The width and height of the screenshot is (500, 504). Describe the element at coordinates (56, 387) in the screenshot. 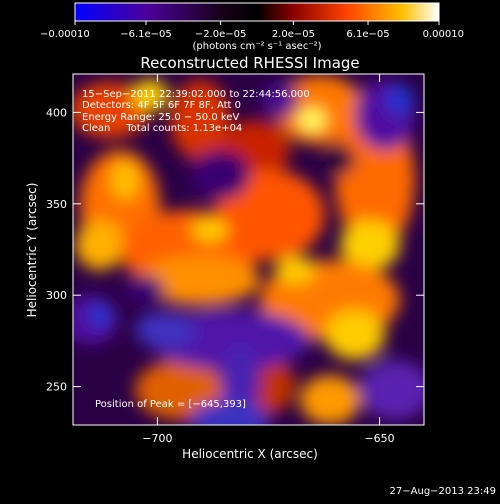

I see `y-tick-label: 250` at that location.